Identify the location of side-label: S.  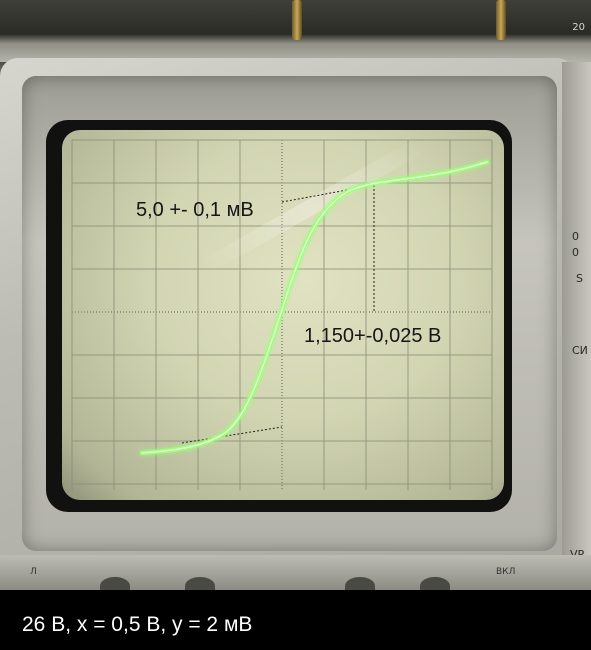
(579, 278).